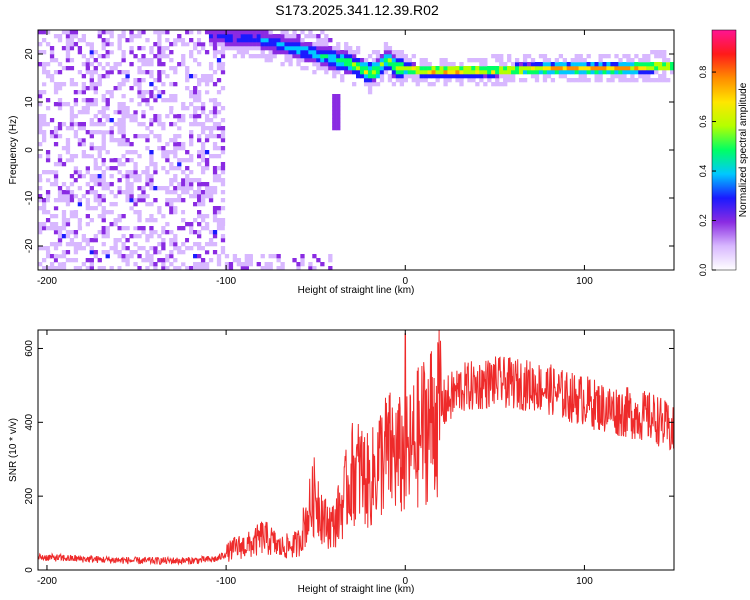  Describe the element at coordinates (29, 150) in the screenshot. I see `spectrogram-y-tick-label: 0` at that location.